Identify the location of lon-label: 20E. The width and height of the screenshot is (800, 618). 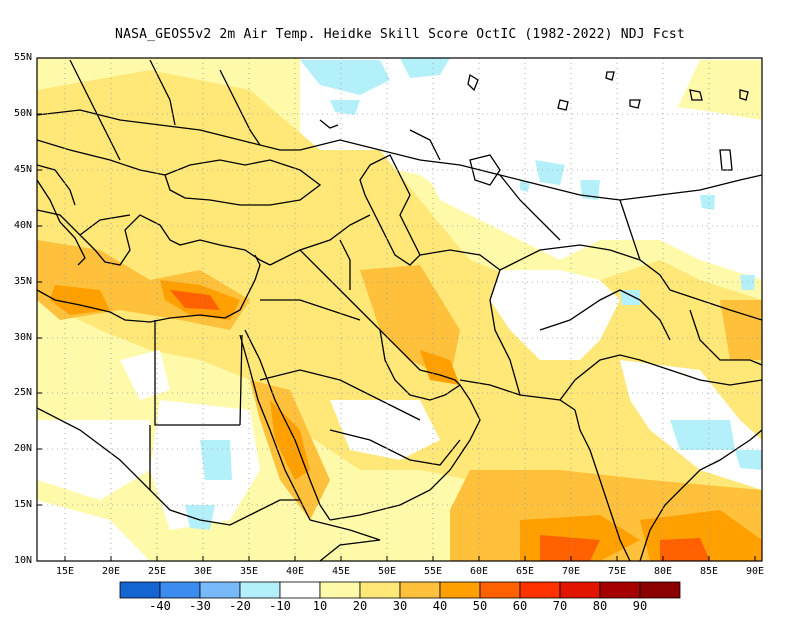
(111, 571).